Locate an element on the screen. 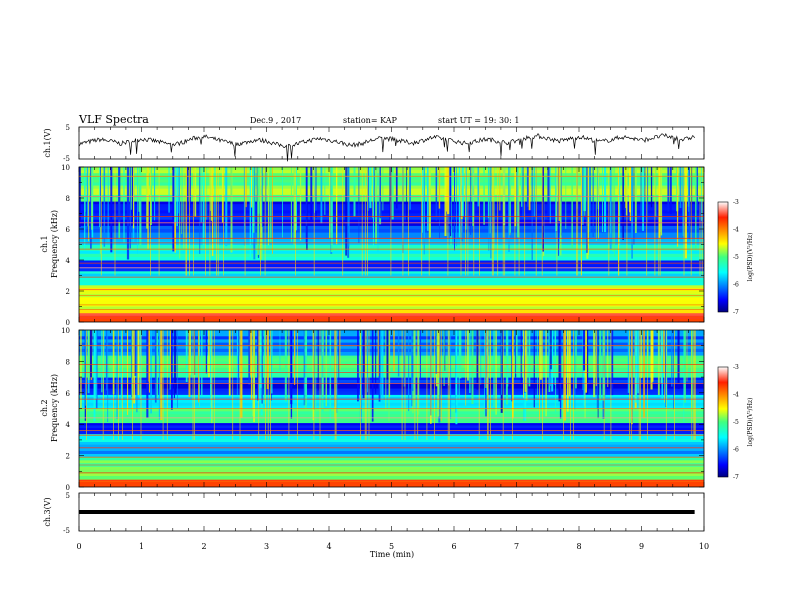  ch2-ytick-8: 8 is located at coordinates (68, 362).